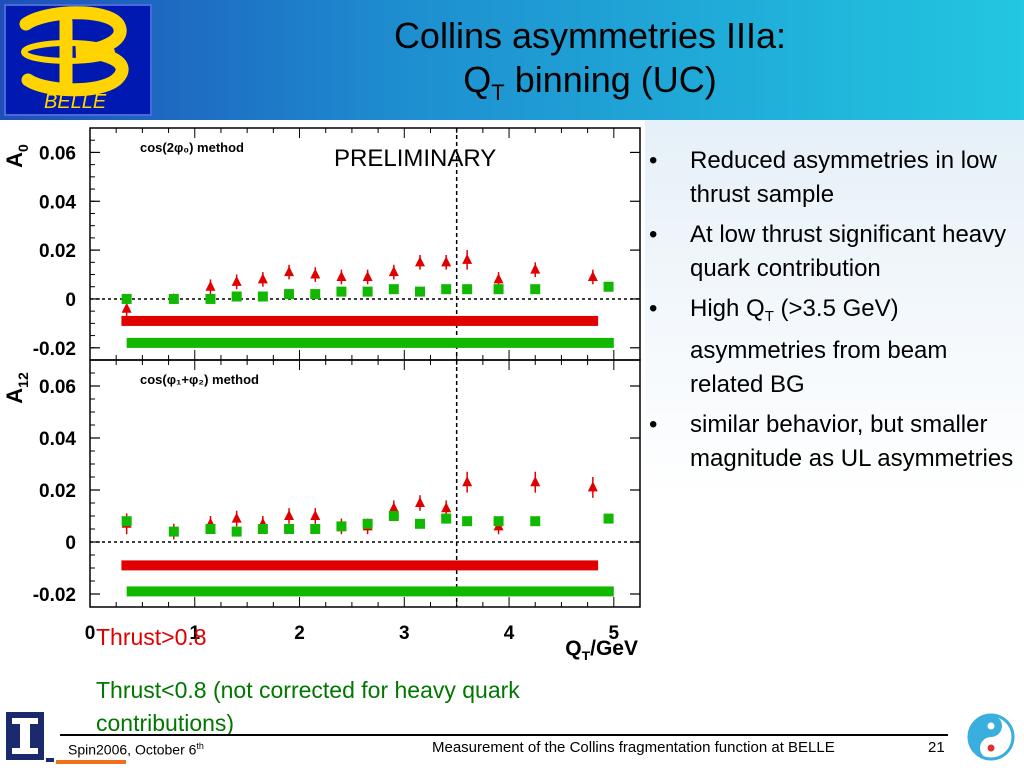 This screenshot has width=1024, height=771. Describe the element at coordinates (769, 316) in the screenshot. I see `bullet-subscript: T` at that location.